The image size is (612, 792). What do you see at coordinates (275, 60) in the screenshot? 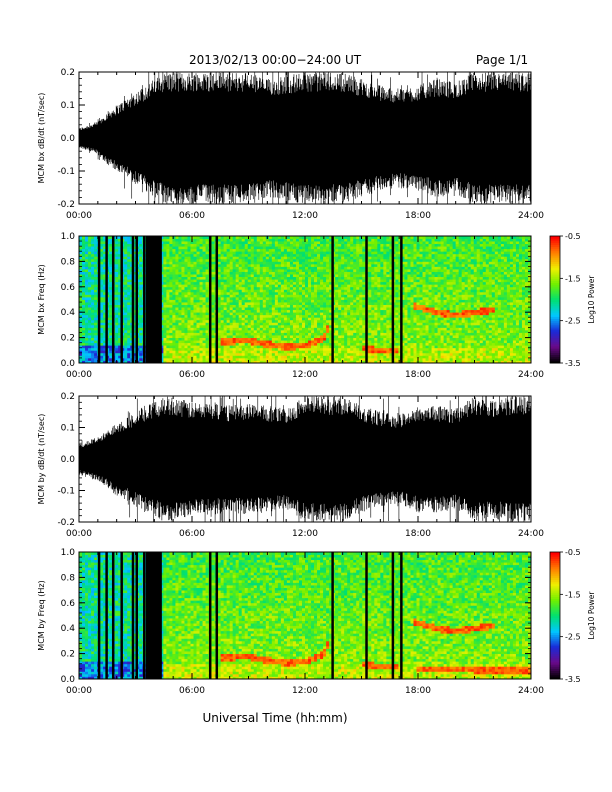
I see `figure-title: 2013/02/13 00:00−24:00 UT` at bounding box center [275, 60].